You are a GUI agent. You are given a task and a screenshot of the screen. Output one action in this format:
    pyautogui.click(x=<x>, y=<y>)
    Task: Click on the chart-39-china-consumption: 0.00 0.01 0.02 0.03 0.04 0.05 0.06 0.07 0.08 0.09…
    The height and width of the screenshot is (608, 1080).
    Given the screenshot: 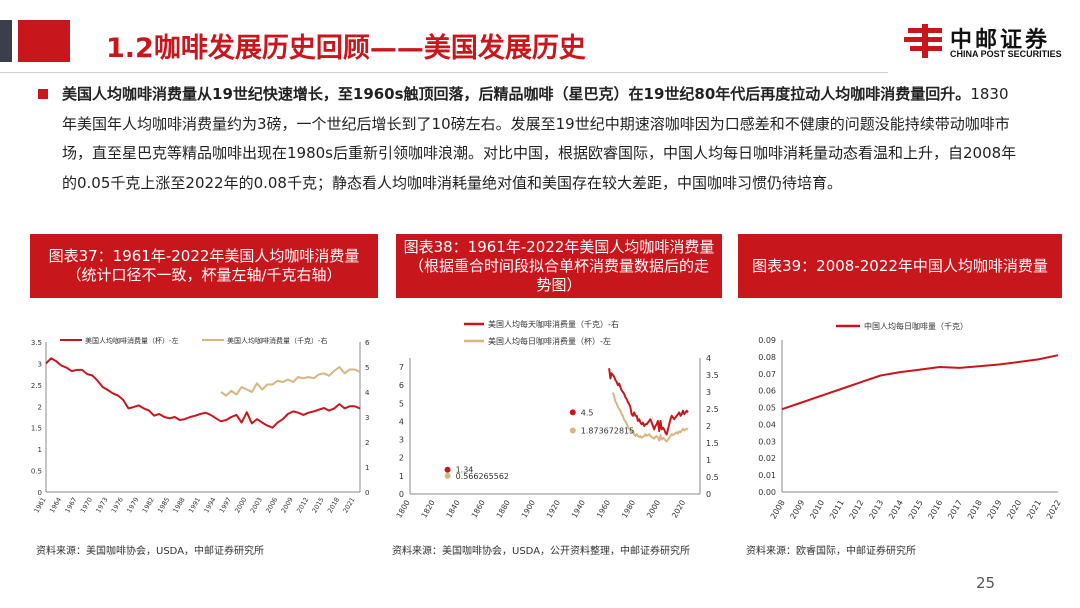 What is the action you would take?
    pyautogui.click(x=910, y=421)
    